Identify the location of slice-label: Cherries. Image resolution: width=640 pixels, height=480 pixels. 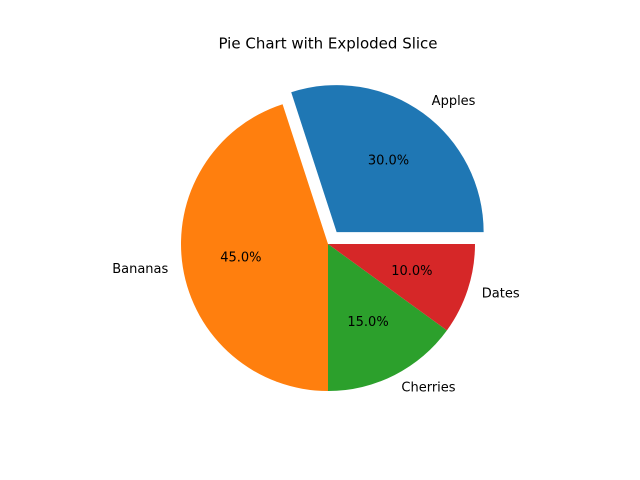
(428, 388).